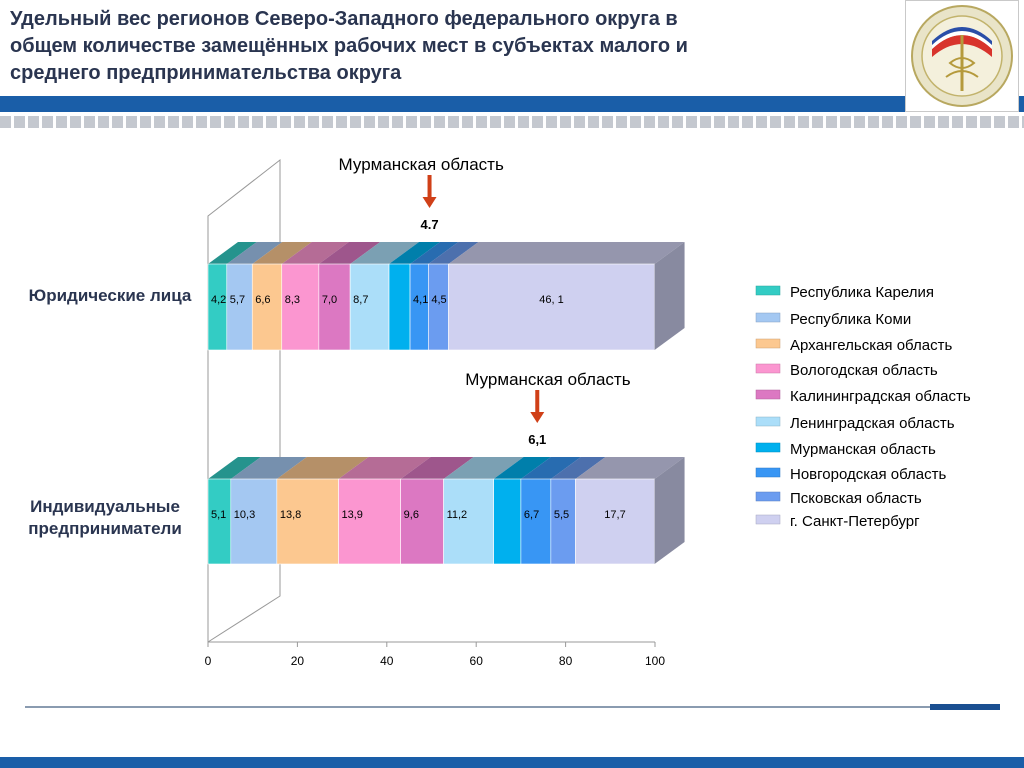 This screenshot has width=1024, height=768. What do you see at coordinates (838, 498) in the screenshot?
I see `legend-item: Псковская область` at bounding box center [838, 498].